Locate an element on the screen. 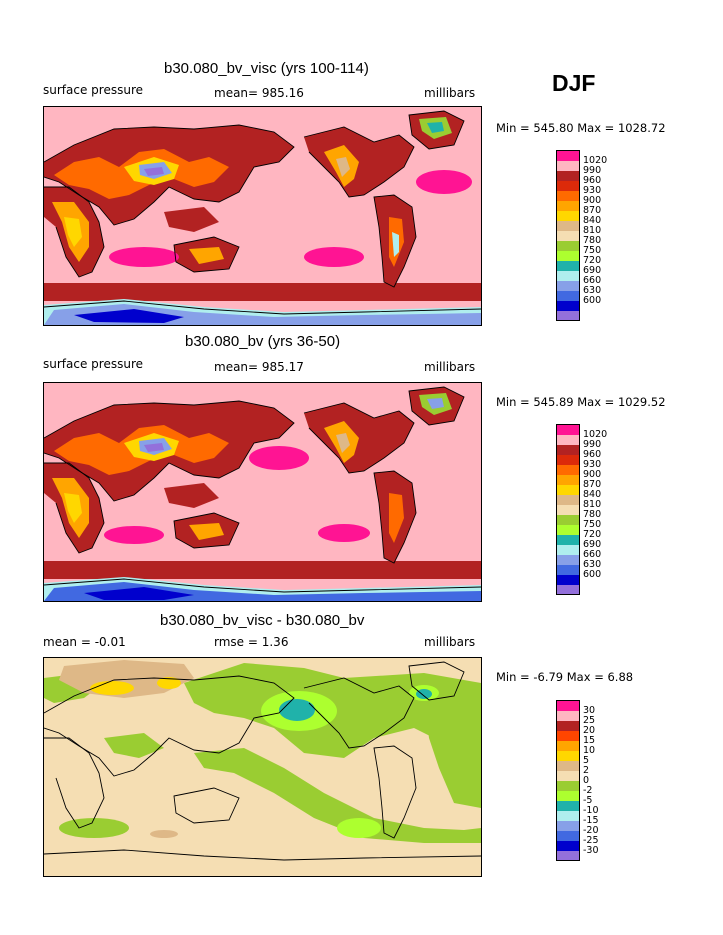  panel2-units-label: millibars is located at coordinates (450, 367).